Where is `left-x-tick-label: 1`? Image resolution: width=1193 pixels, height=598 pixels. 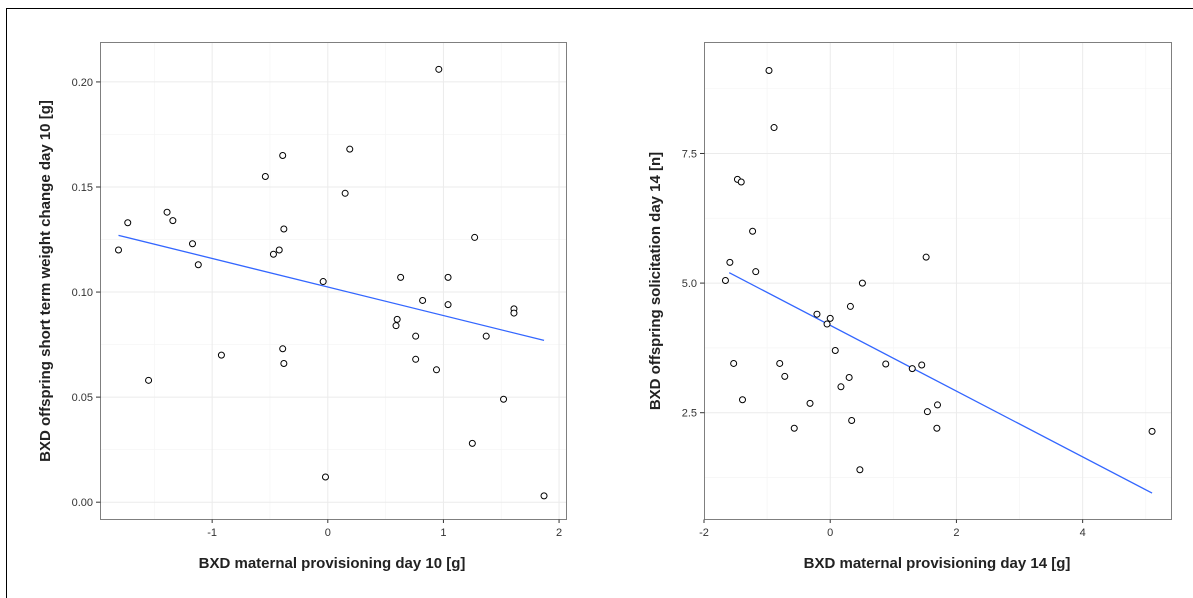
left-x-tick-label: 1 is located at coordinates (443, 533).